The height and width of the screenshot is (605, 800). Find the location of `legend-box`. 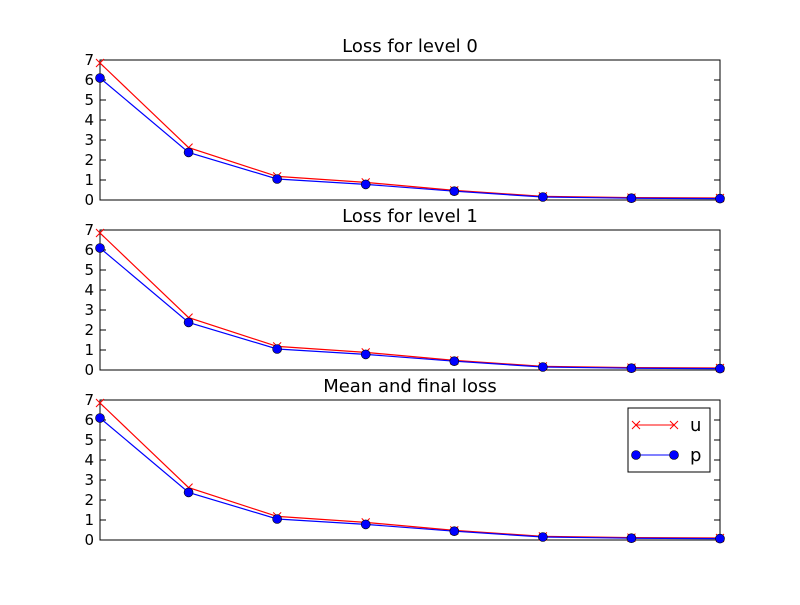

legend-box is located at coordinates (669, 440).